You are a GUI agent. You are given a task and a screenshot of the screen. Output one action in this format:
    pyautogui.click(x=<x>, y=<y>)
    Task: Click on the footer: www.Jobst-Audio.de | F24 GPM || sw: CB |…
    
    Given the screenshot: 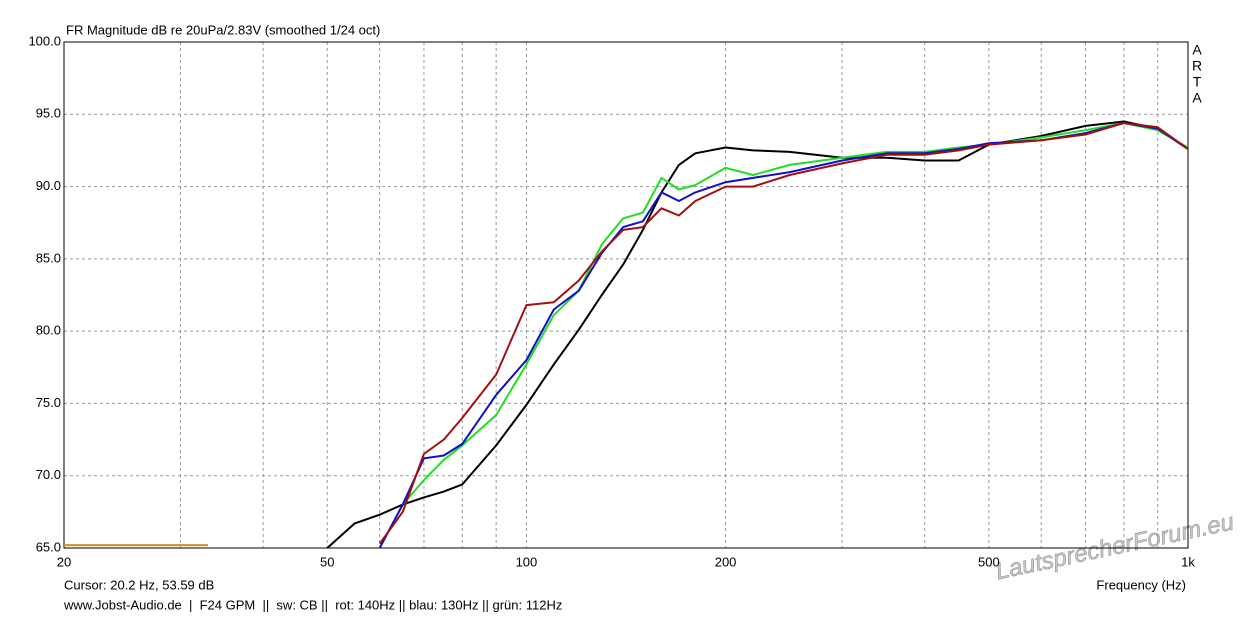 What is the action you would take?
    pyautogui.click(x=312, y=604)
    